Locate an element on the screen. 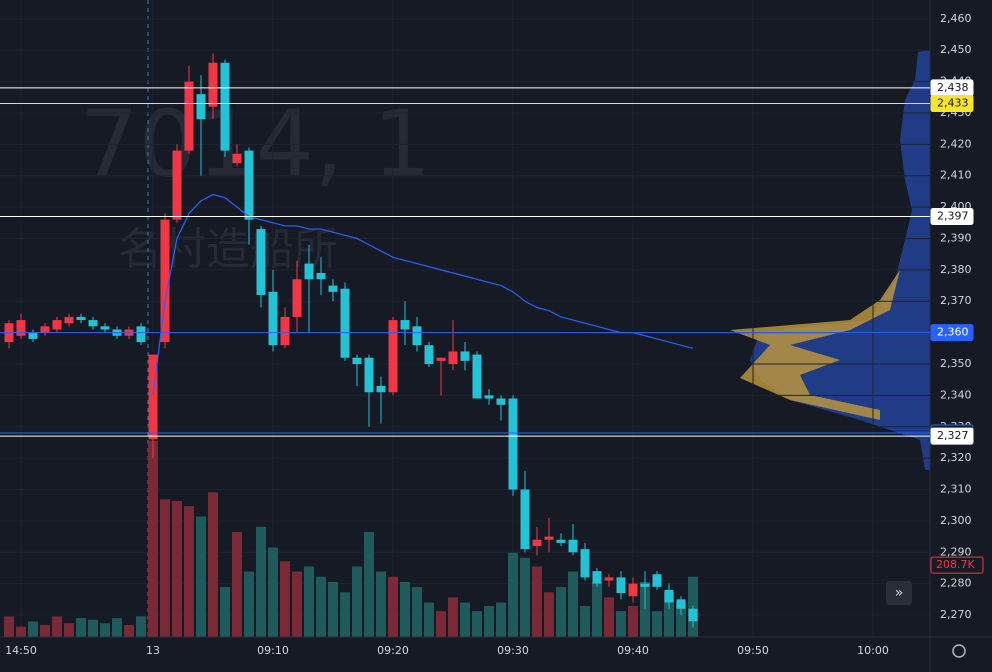 This screenshot has width=992, height=672. y-tick-label: 2,280 is located at coordinates (956, 583).